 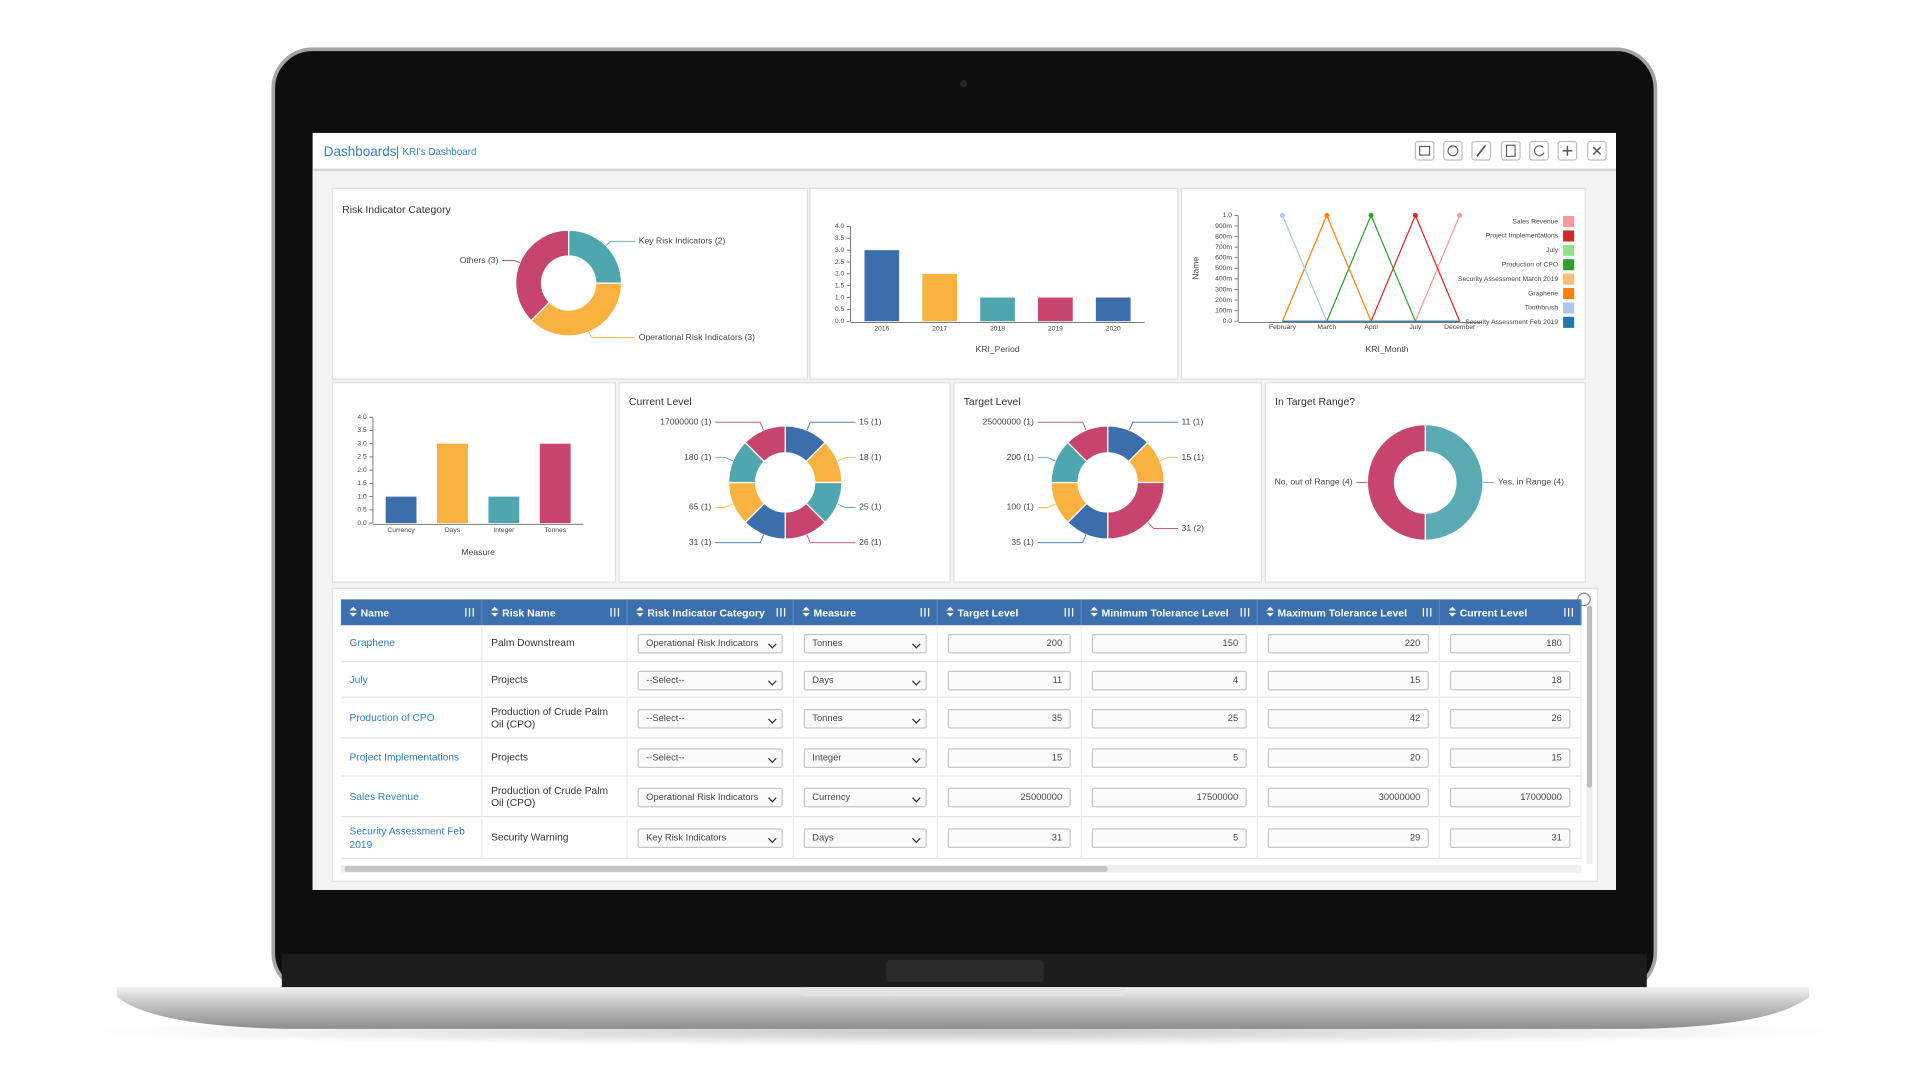 What do you see at coordinates (1453, 150) in the screenshot?
I see `clock-button` at bounding box center [1453, 150].